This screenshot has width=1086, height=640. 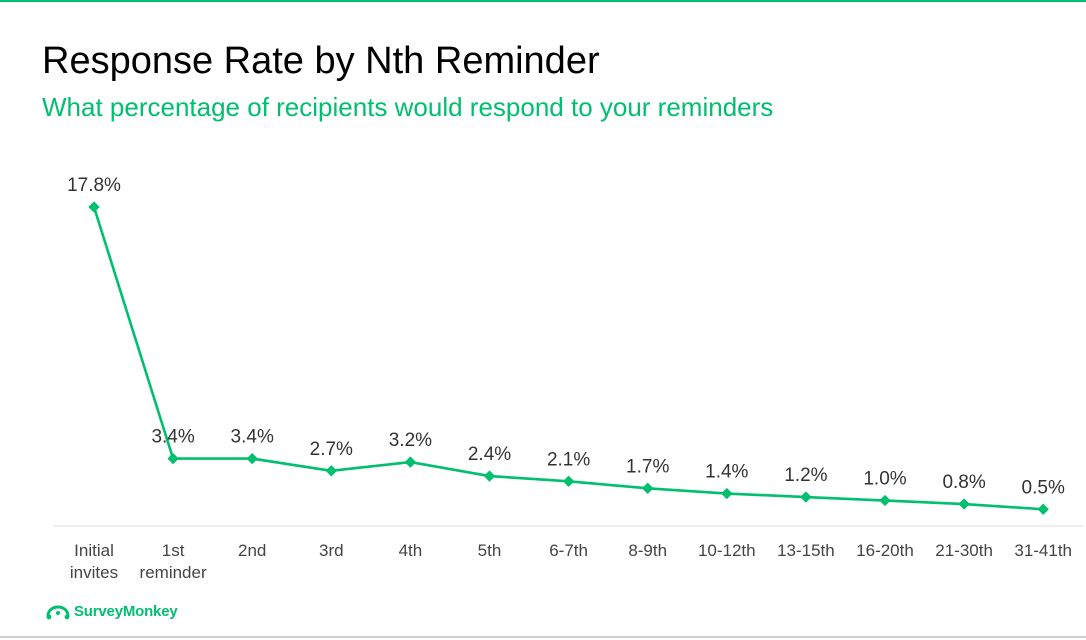 I want to click on x-tick-label: 21-30th, so click(x=964, y=550).